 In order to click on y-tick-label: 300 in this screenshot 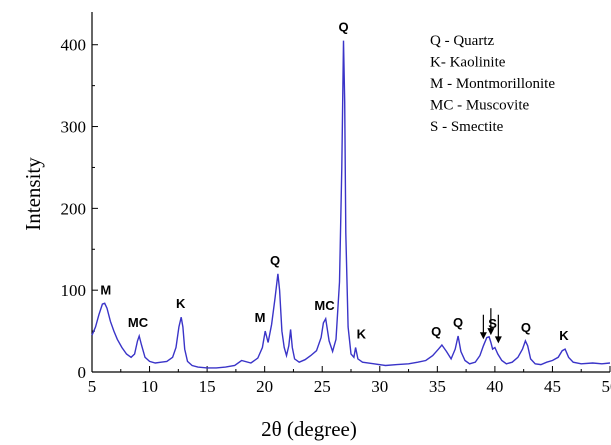, I will do `click(74, 127)`.